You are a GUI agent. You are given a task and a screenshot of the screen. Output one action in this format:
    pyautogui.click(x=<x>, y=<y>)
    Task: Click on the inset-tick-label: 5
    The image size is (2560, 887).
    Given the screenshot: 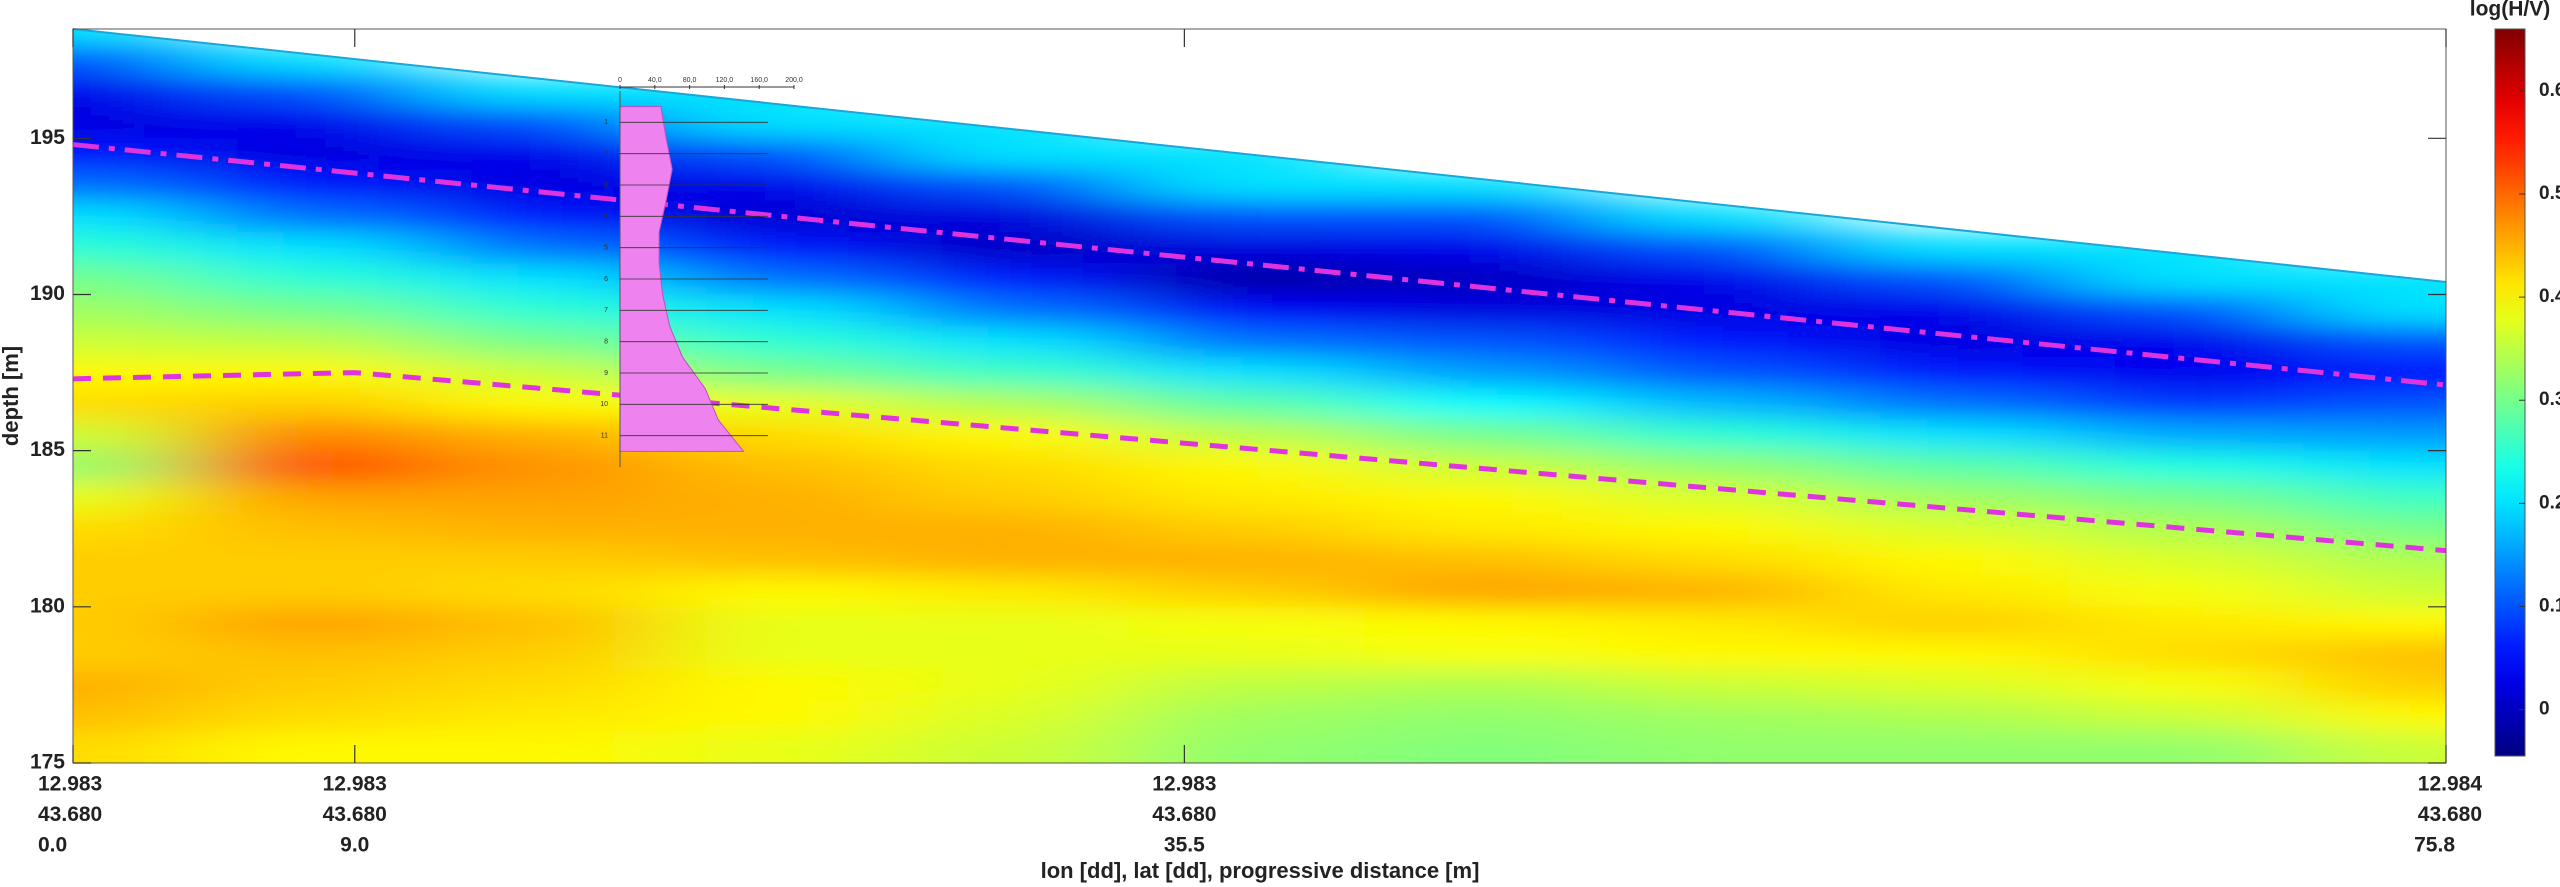 What is the action you would take?
    pyautogui.click(x=606, y=248)
    